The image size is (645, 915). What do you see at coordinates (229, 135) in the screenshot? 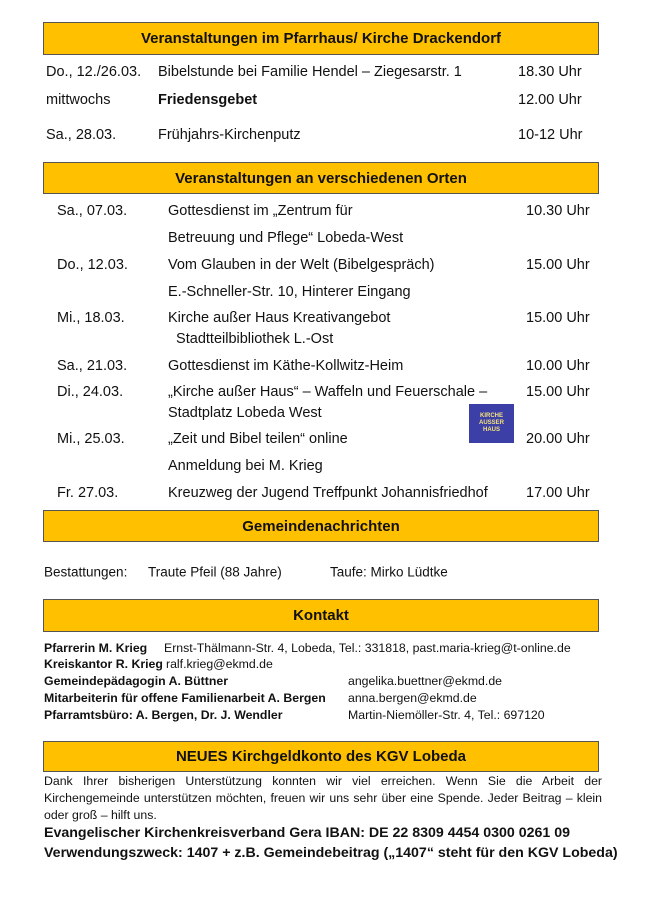
I see `event-title: Frühjahrs-Kirchenputz` at bounding box center [229, 135].